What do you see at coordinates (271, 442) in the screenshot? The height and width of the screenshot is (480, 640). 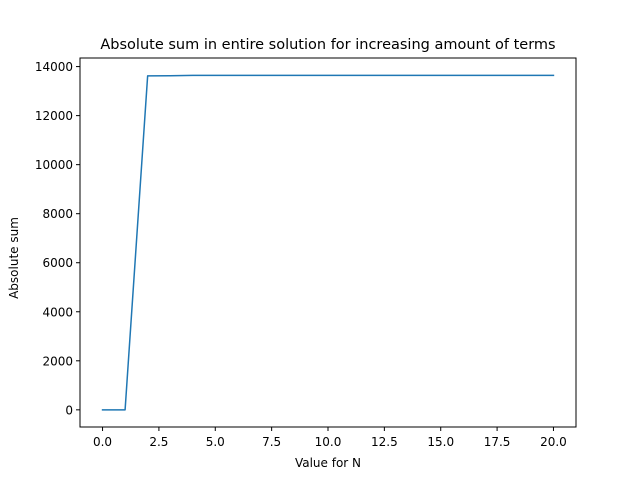 I see `x-tick-label: 7.5` at bounding box center [271, 442].